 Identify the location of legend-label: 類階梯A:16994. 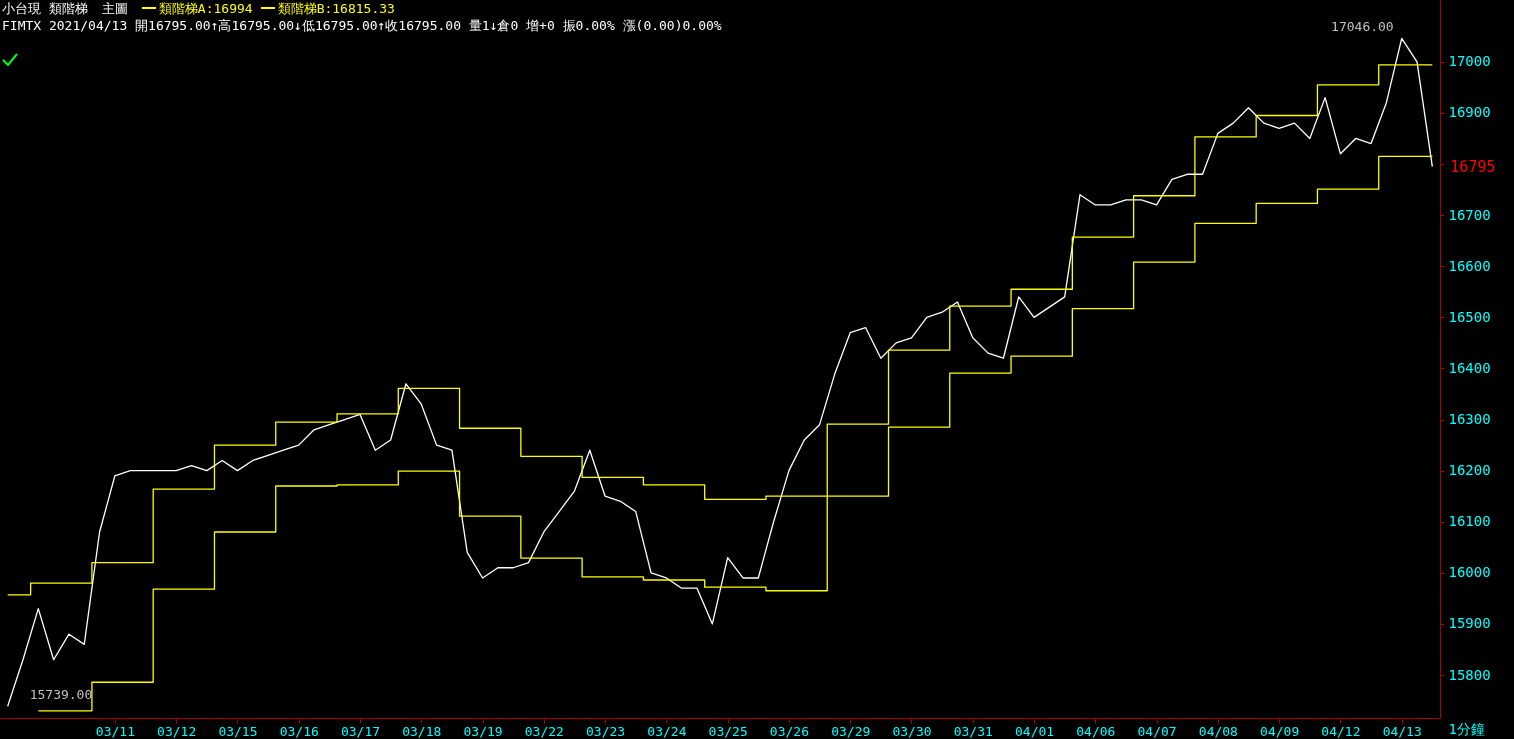
(205, 8).